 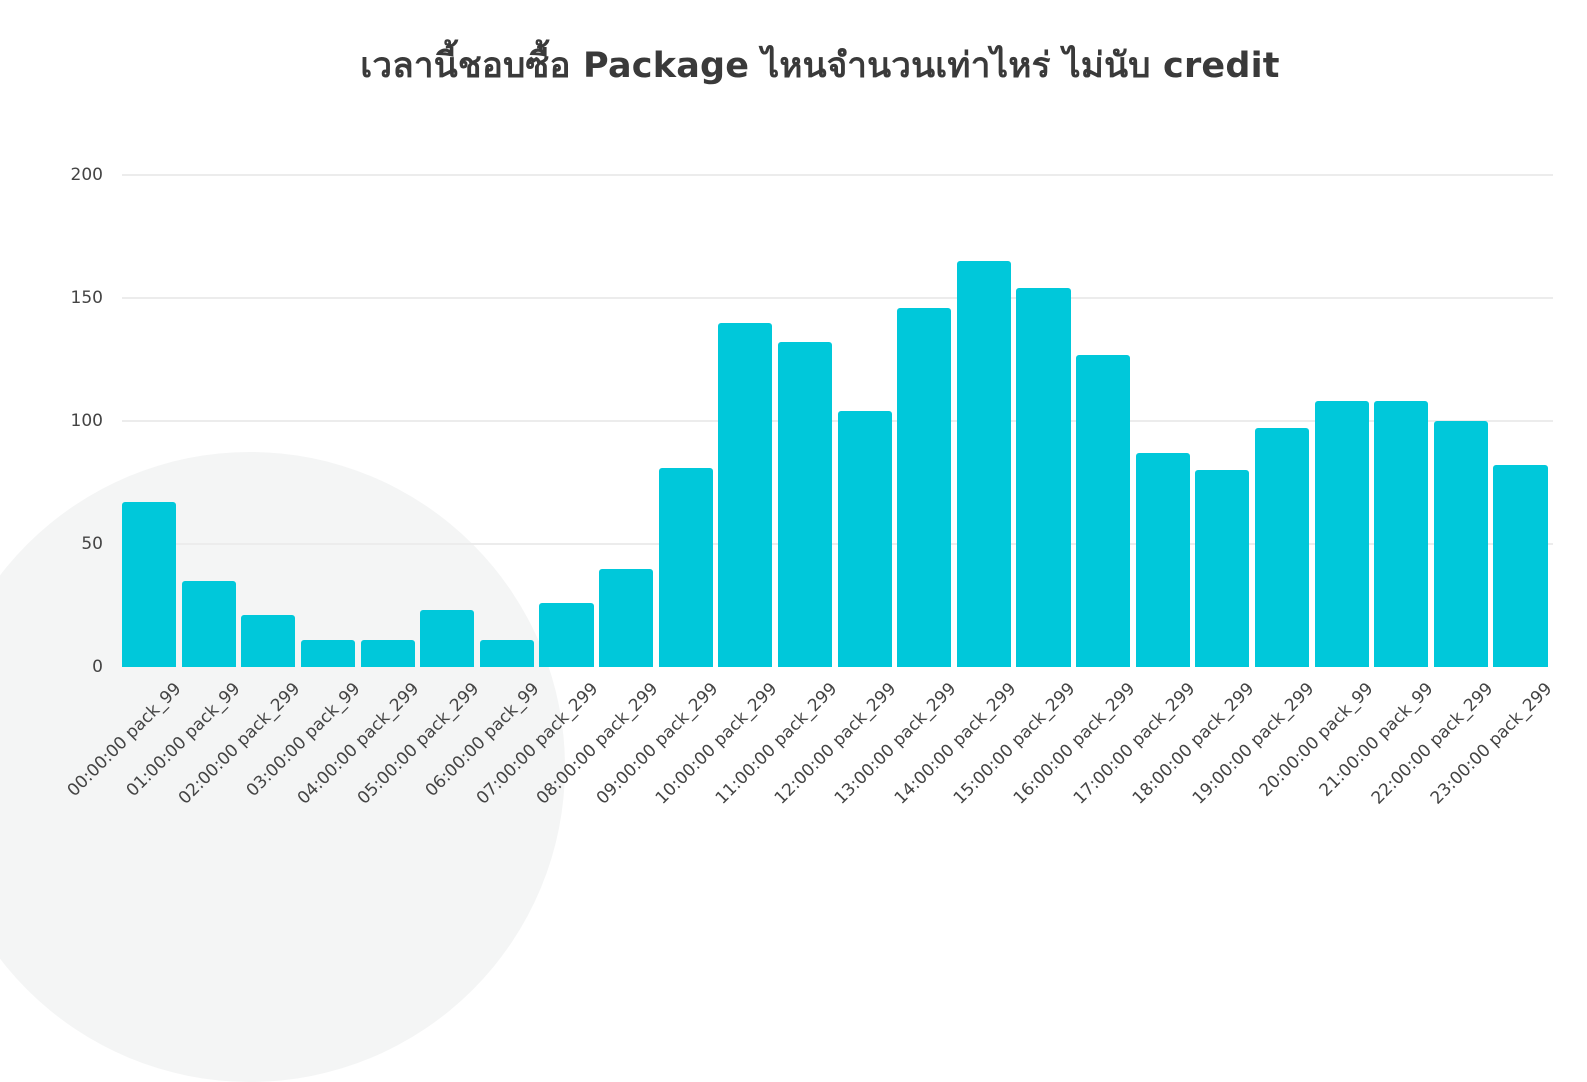 What do you see at coordinates (86, 421) in the screenshot?
I see `y-axis-tick-label: 100` at bounding box center [86, 421].